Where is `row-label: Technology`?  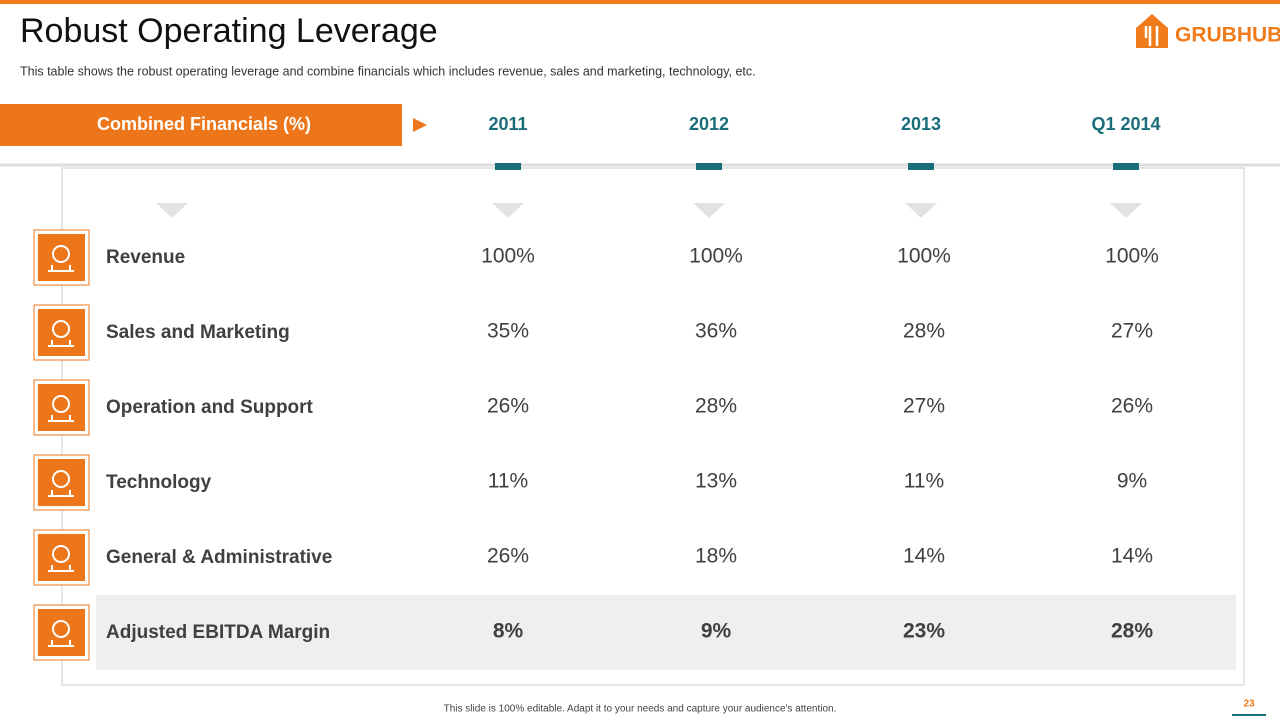
row-label: Technology is located at coordinates (159, 482).